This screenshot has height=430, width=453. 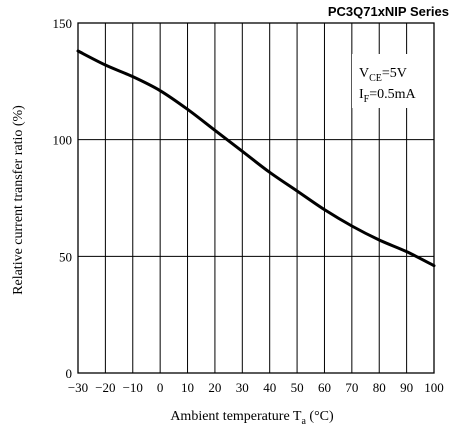 What do you see at coordinates (367, 99) in the screenshot?
I see `annotation-if-sub: F` at bounding box center [367, 99].